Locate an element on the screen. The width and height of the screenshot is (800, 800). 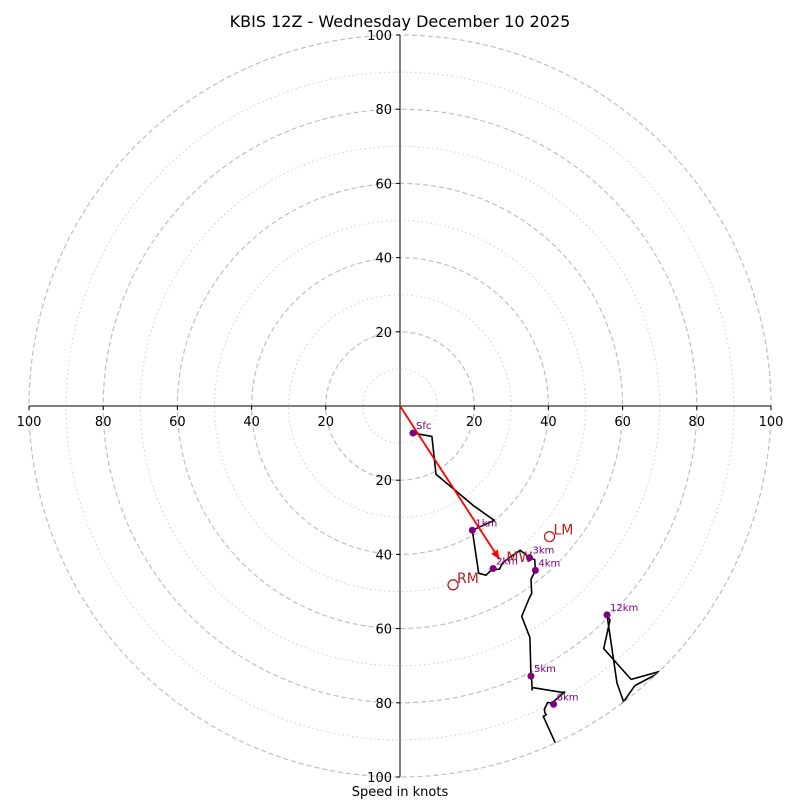
mean-wind: MW is located at coordinates (466, 485).